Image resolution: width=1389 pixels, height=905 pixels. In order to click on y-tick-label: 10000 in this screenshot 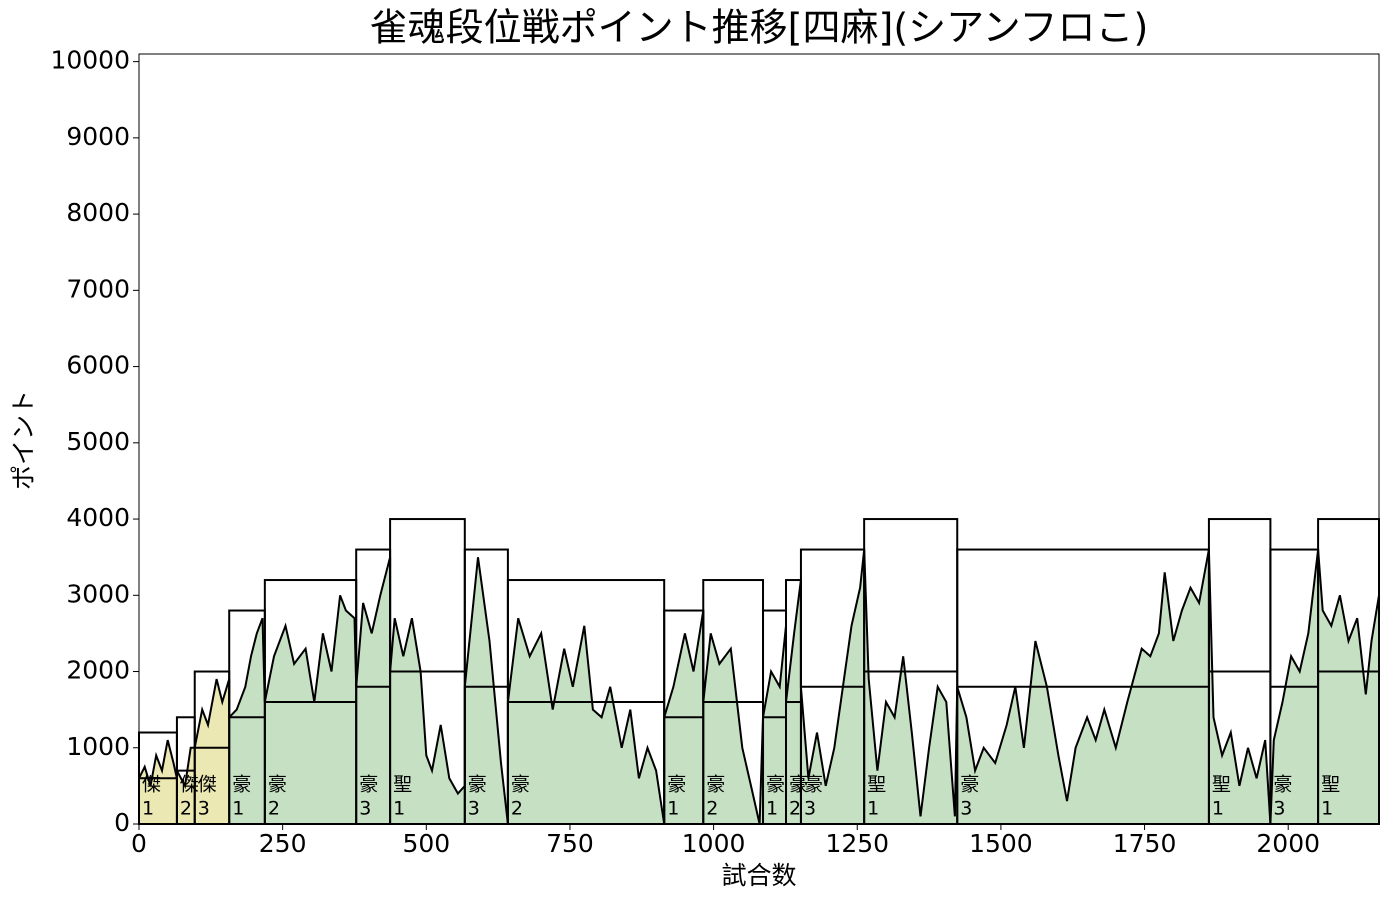, I will do `click(90, 60)`.